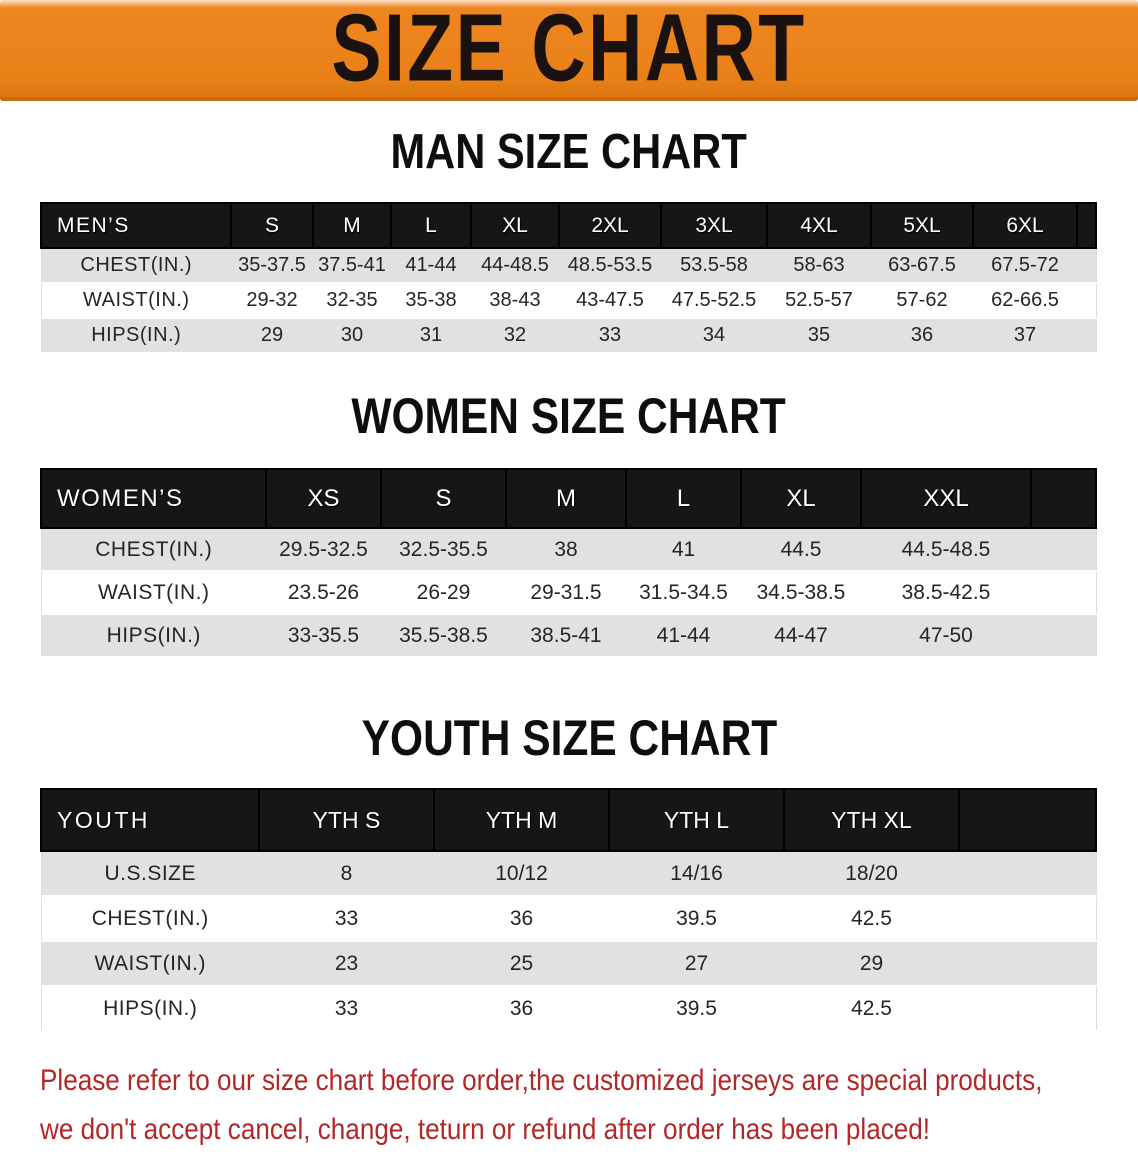  Describe the element at coordinates (946, 498) in the screenshot. I see `size-col-header: XXL` at that location.